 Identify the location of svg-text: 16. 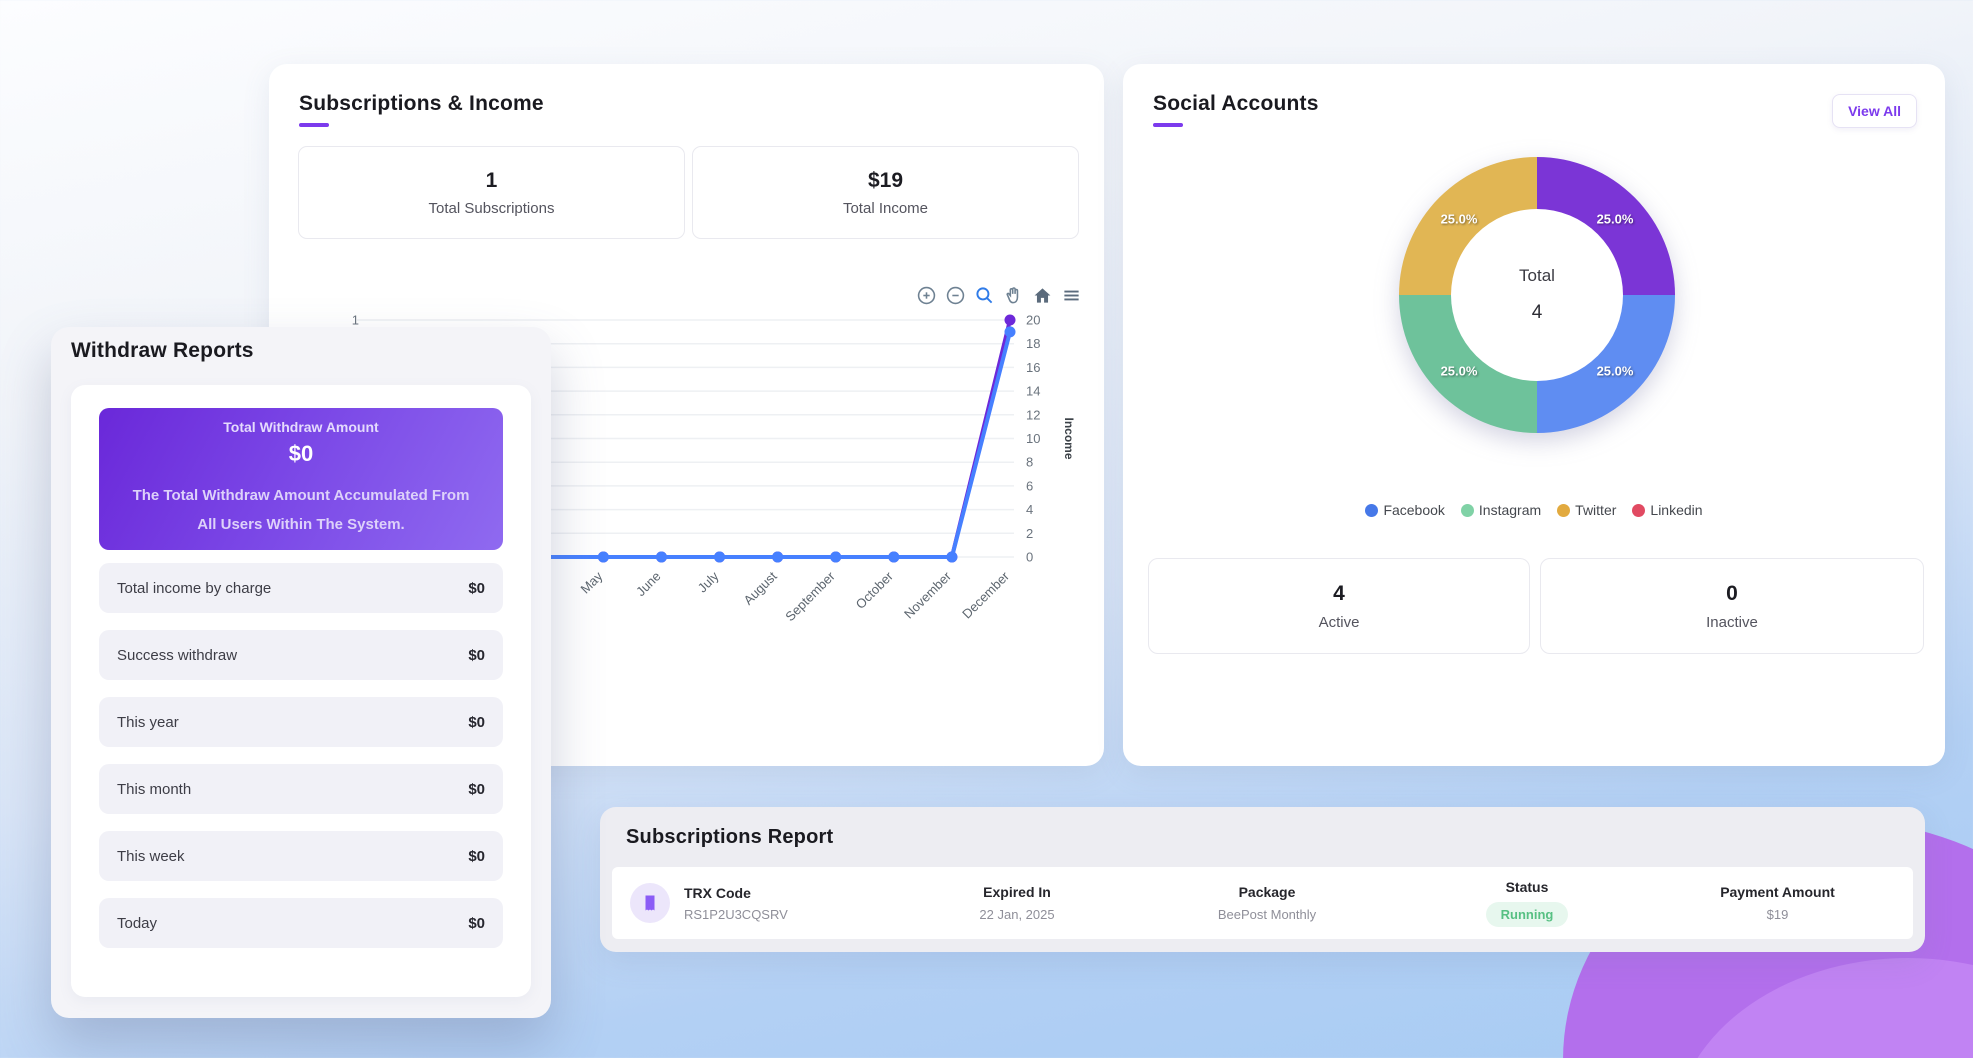
(1033, 367).